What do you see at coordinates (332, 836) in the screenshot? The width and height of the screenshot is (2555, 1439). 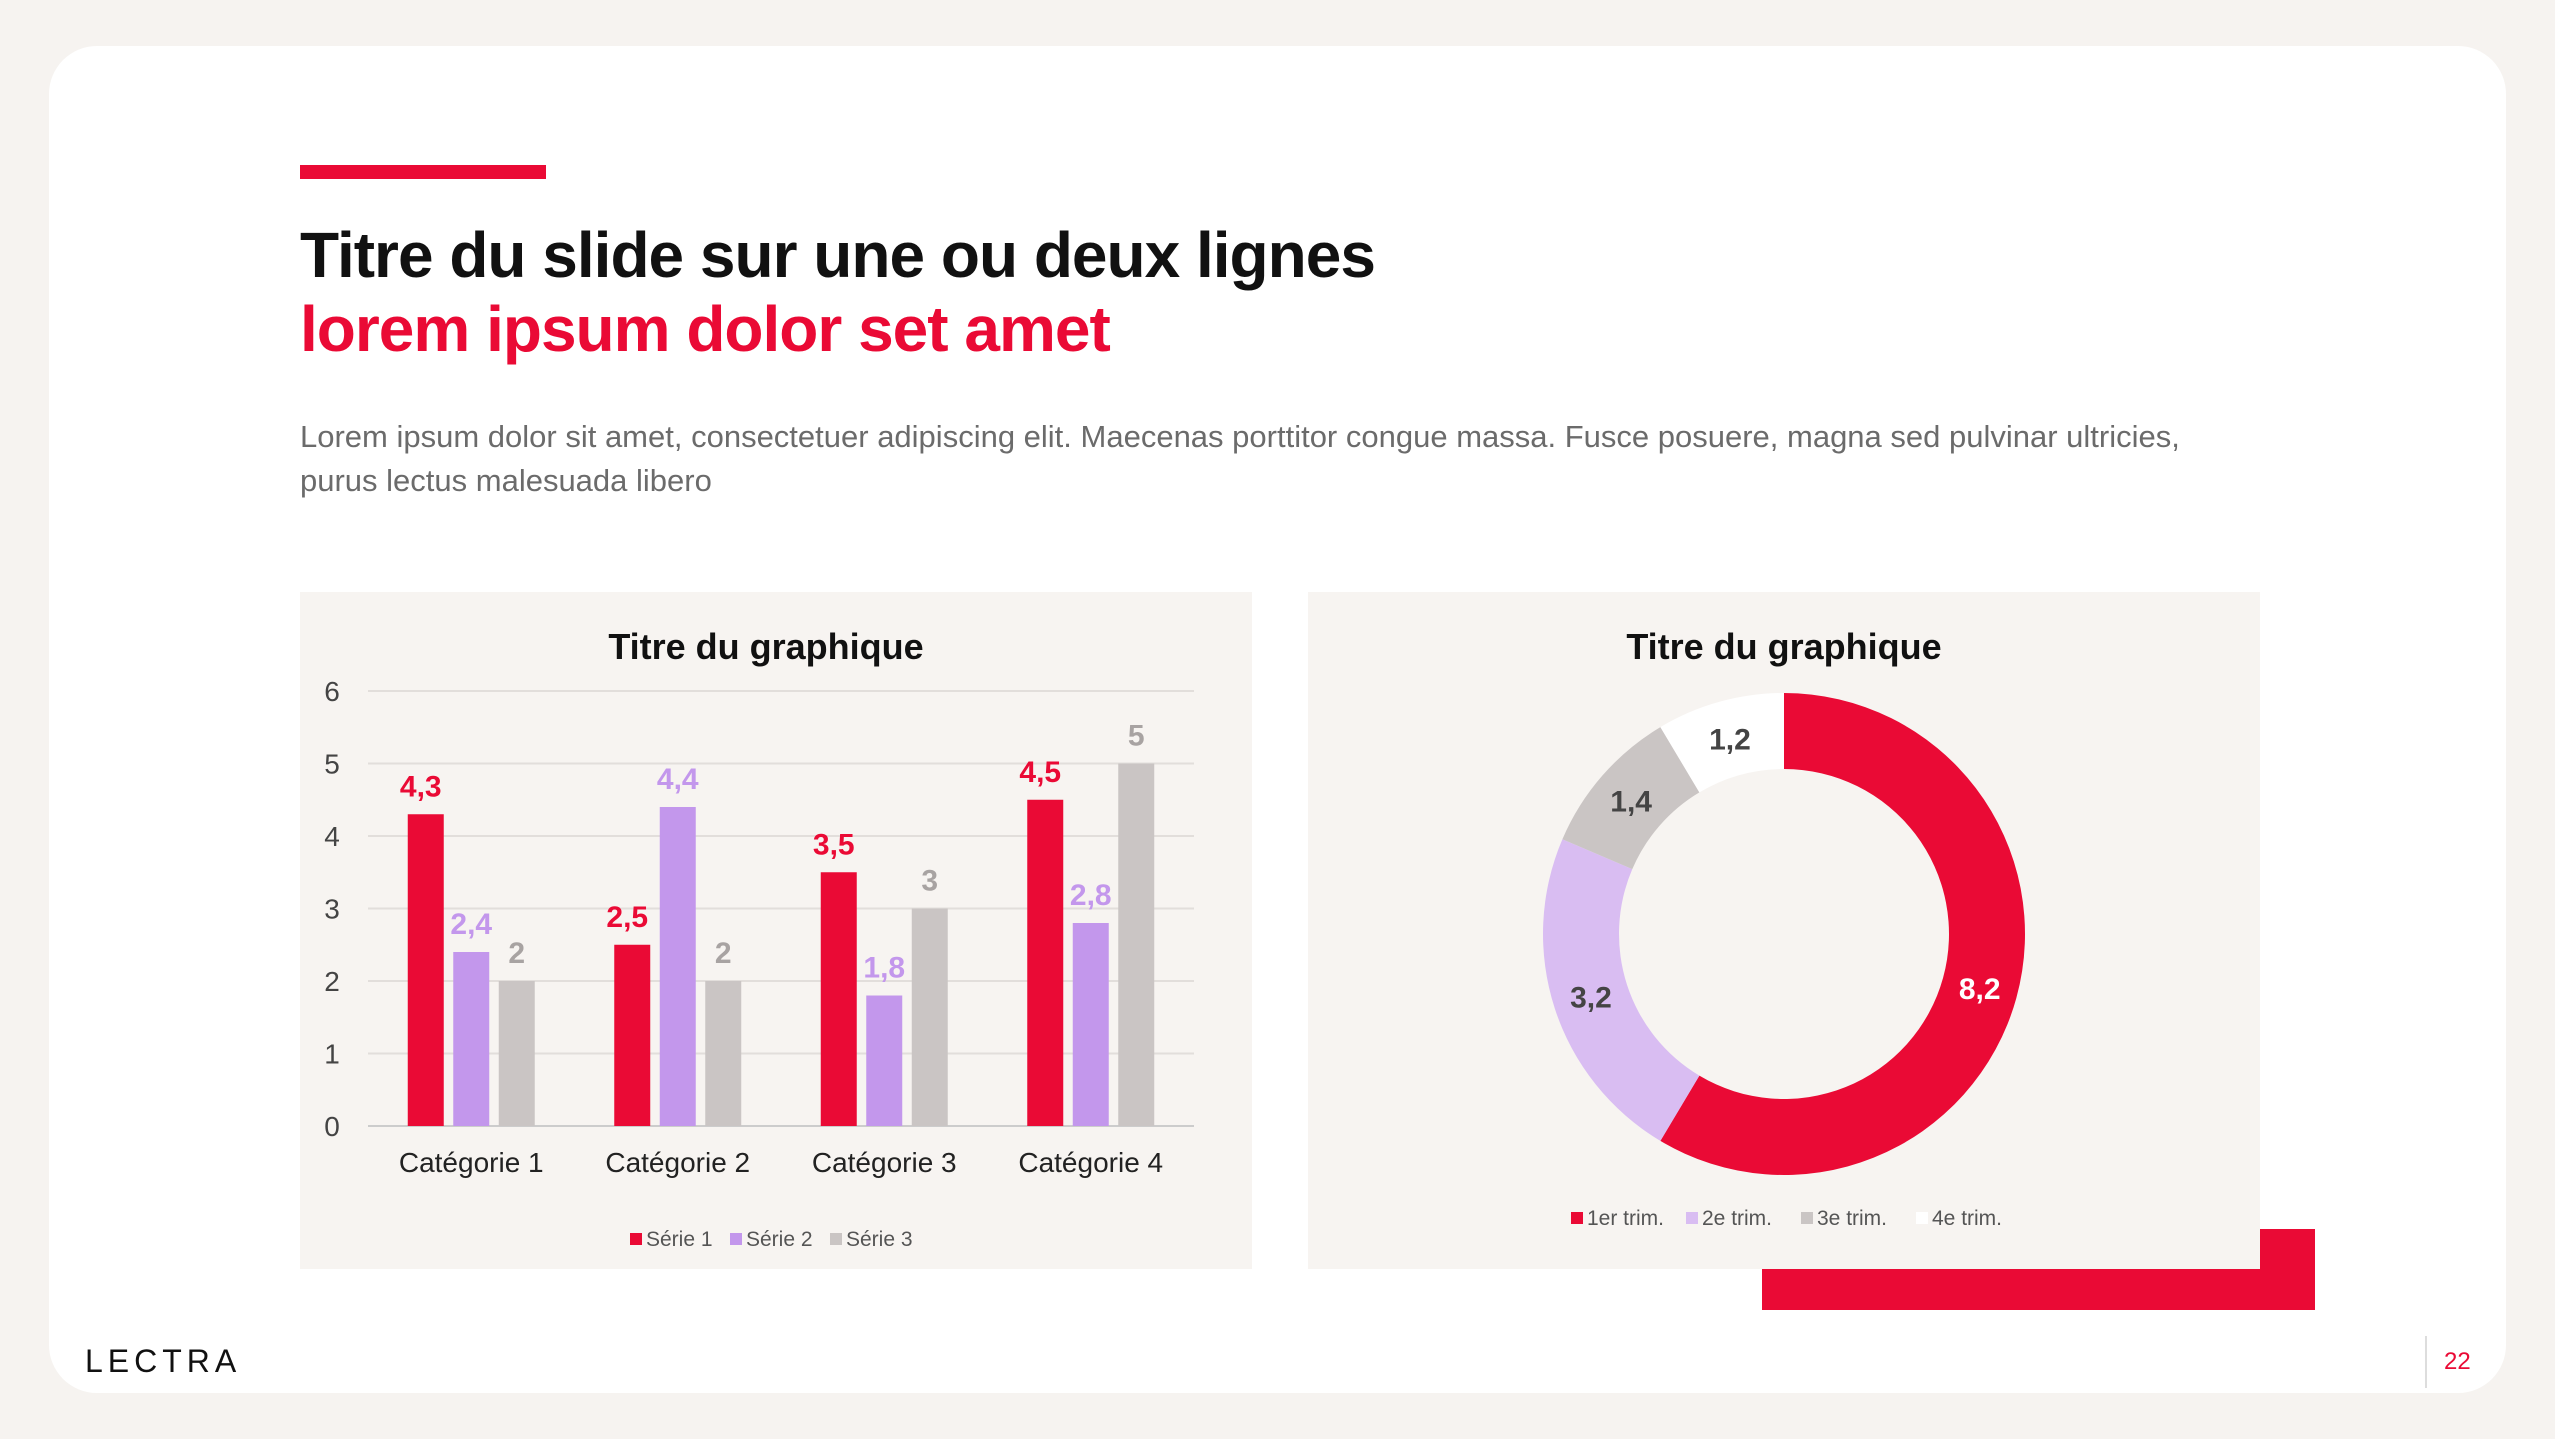 I see `y-tick-label: 4` at bounding box center [332, 836].